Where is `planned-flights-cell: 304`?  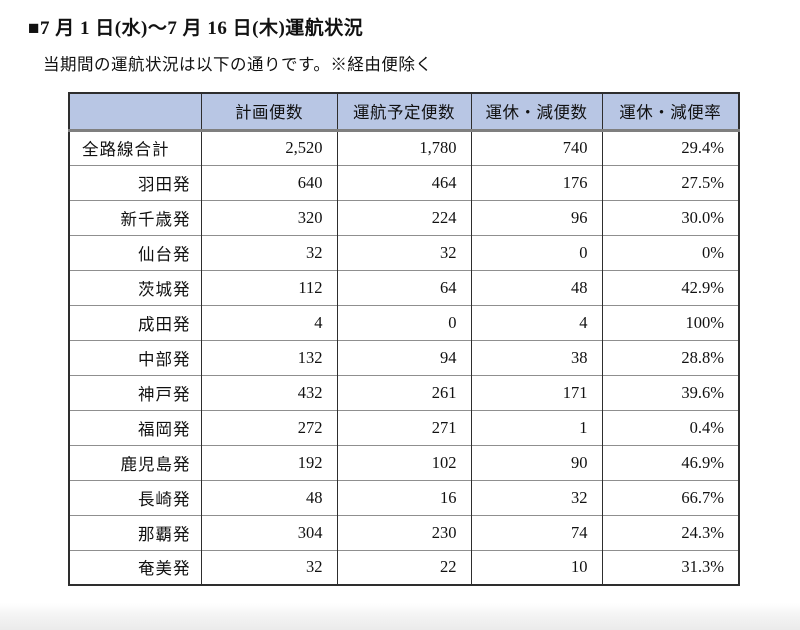 planned-flights-cell: 304 is located at coordinates (268, 532).